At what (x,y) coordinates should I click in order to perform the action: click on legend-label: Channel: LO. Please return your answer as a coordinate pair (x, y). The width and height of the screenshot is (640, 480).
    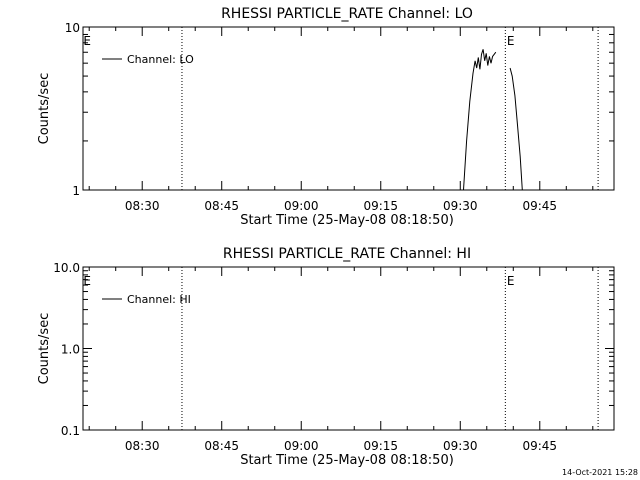
    Looking at the image, I should click on (160, 59).